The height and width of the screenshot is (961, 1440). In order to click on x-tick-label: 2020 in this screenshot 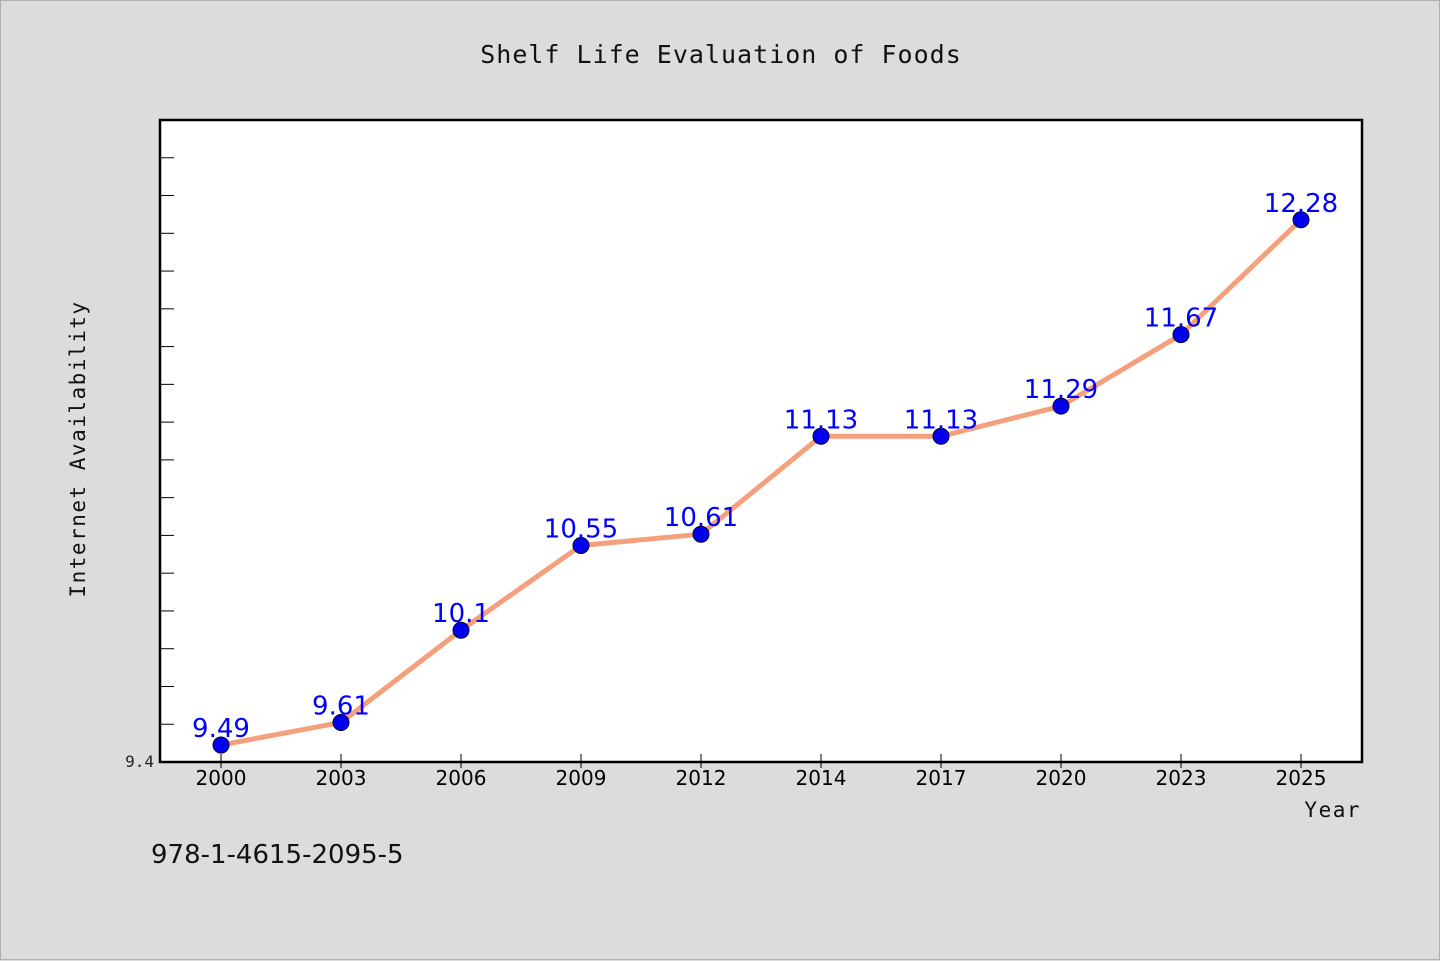, I will do `click(1061, 778)`.